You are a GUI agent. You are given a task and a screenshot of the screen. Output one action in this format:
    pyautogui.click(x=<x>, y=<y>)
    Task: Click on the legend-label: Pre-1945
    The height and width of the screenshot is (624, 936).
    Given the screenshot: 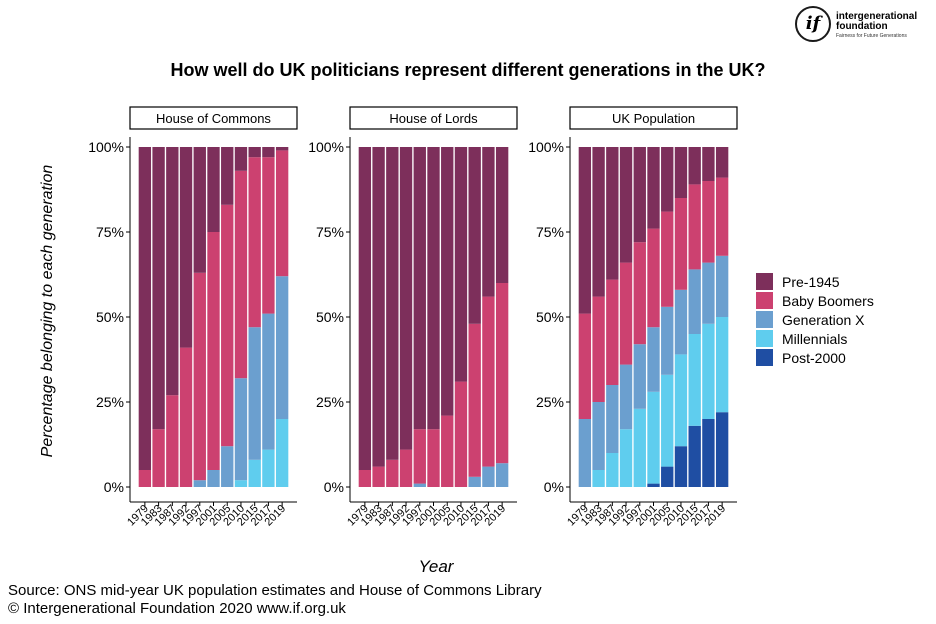 What is the action you would take?
    pyautogui.click(x=811, y=281)
    